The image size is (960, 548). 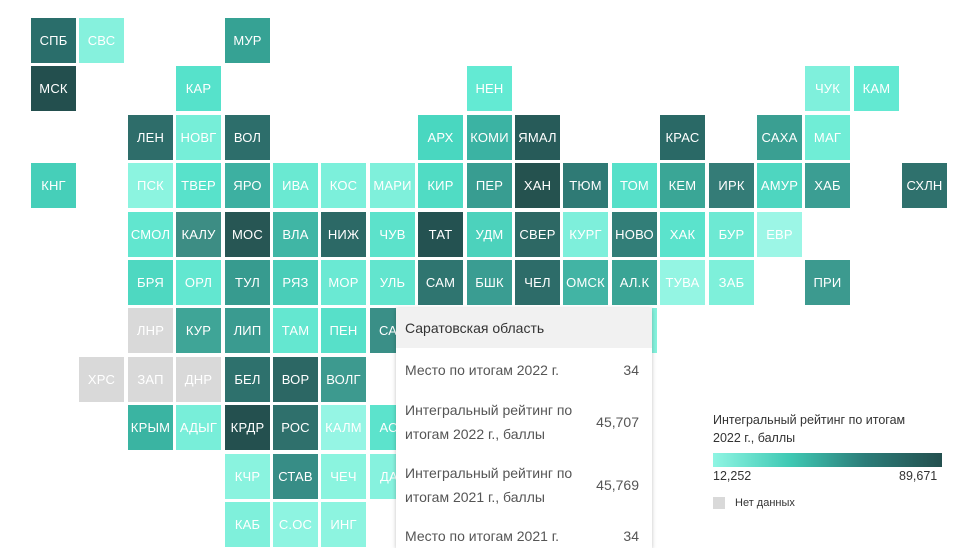 I want to click on region-tile-22: ИВА, so click(x=295, y=185).